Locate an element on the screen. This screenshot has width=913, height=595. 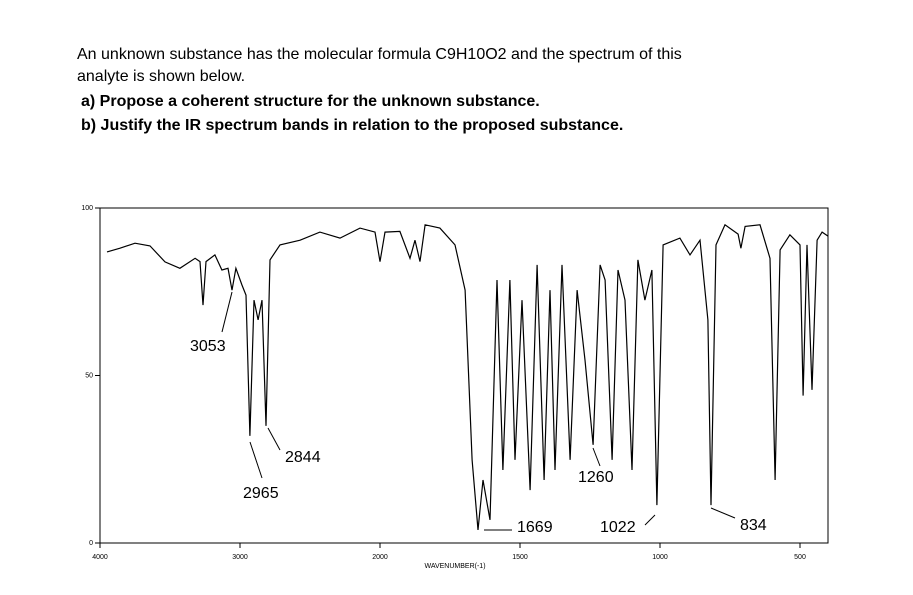
annotation: 1669 is located at coordinates (535, 527).